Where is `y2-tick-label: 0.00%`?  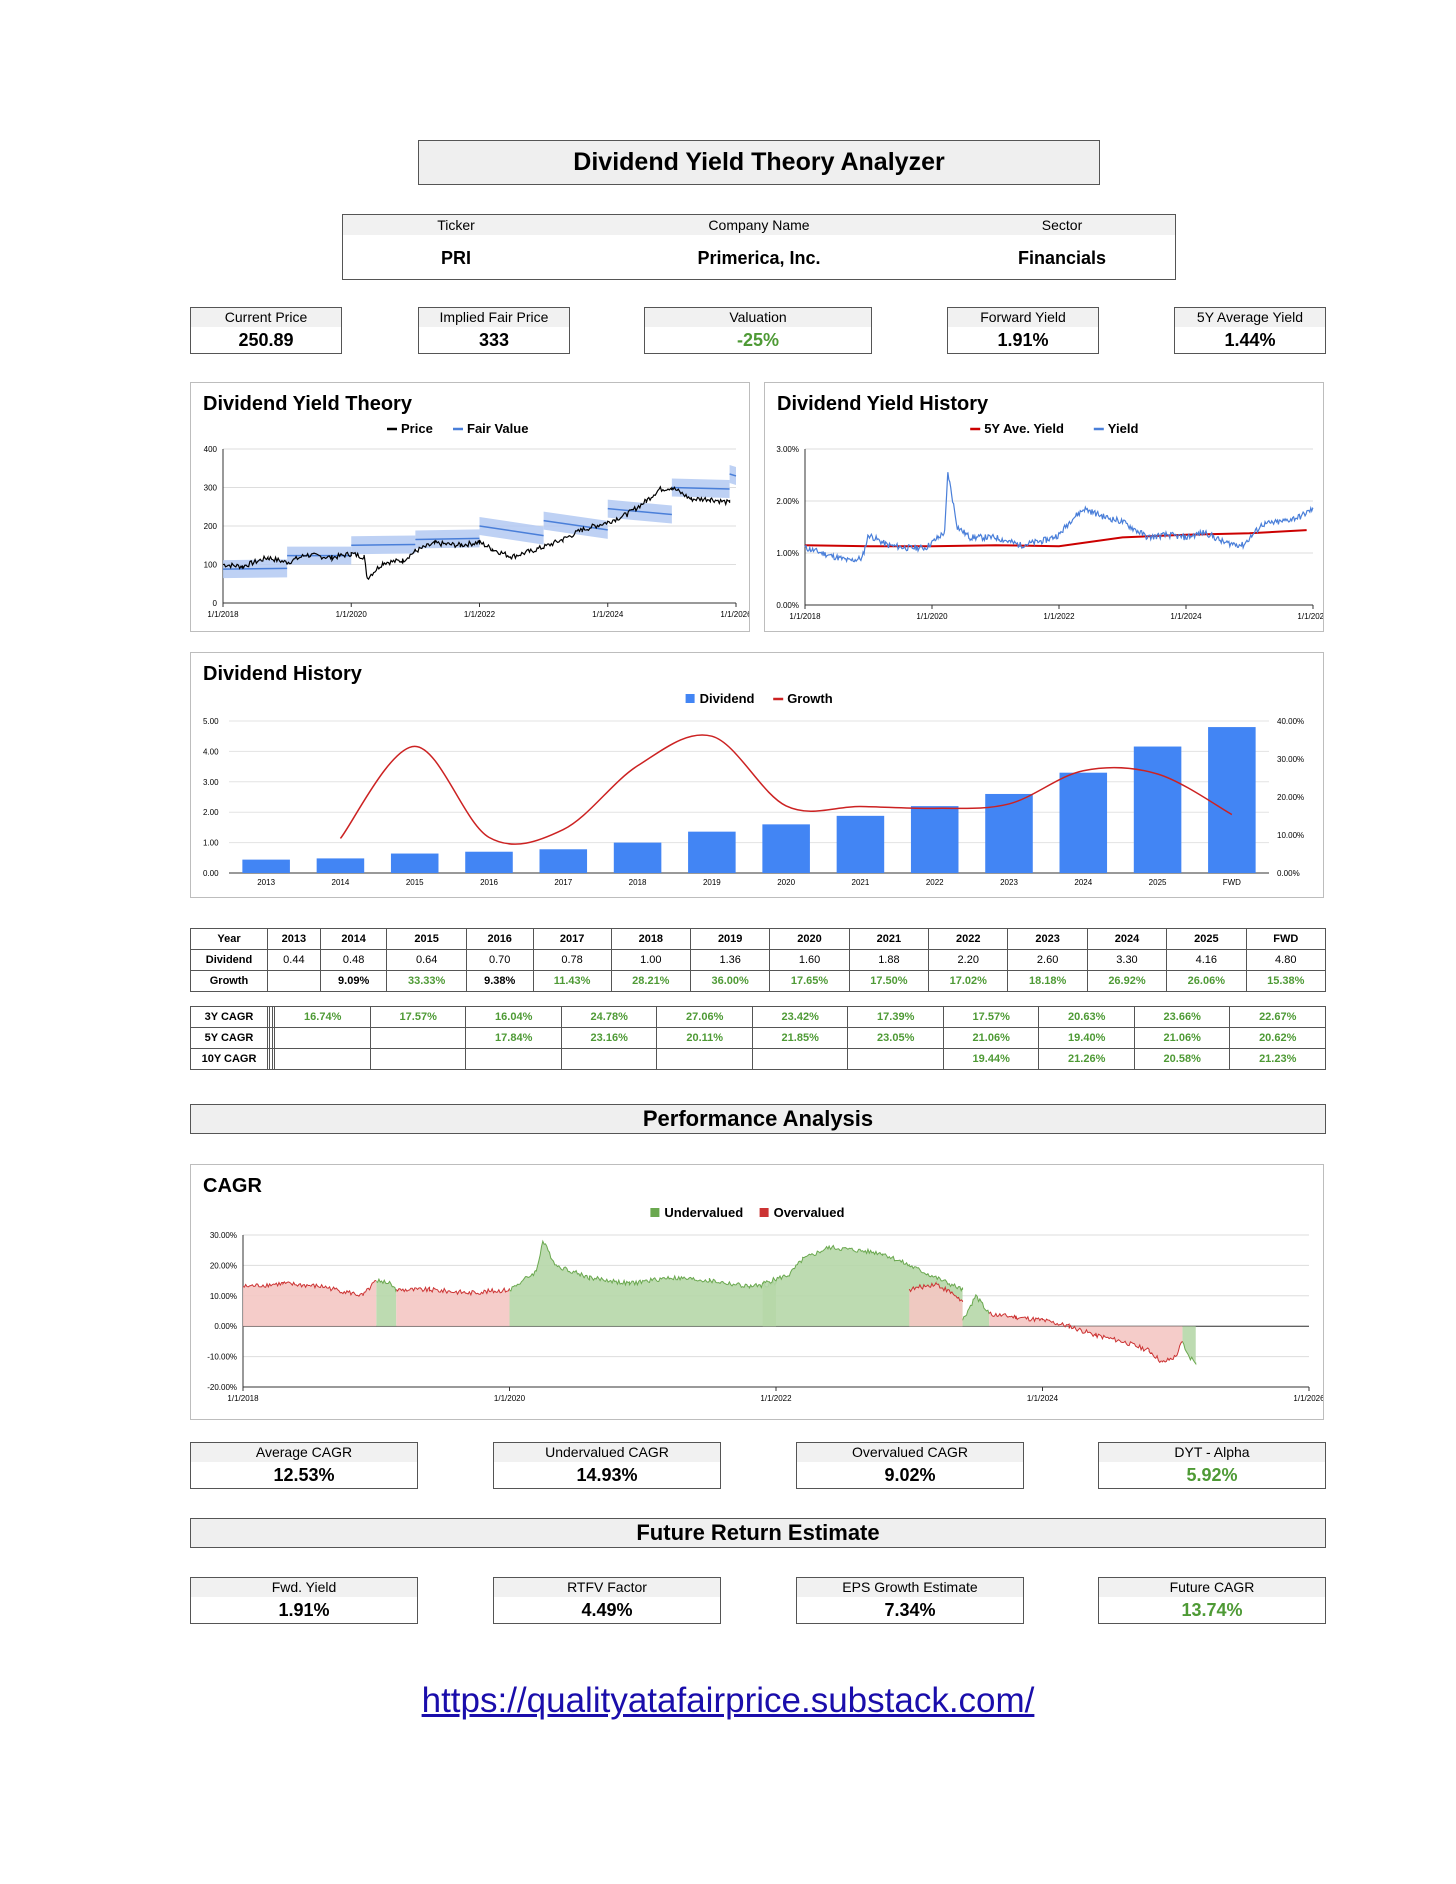
y2-tick-label: 0.00% is located at coordinates (1288, 873).